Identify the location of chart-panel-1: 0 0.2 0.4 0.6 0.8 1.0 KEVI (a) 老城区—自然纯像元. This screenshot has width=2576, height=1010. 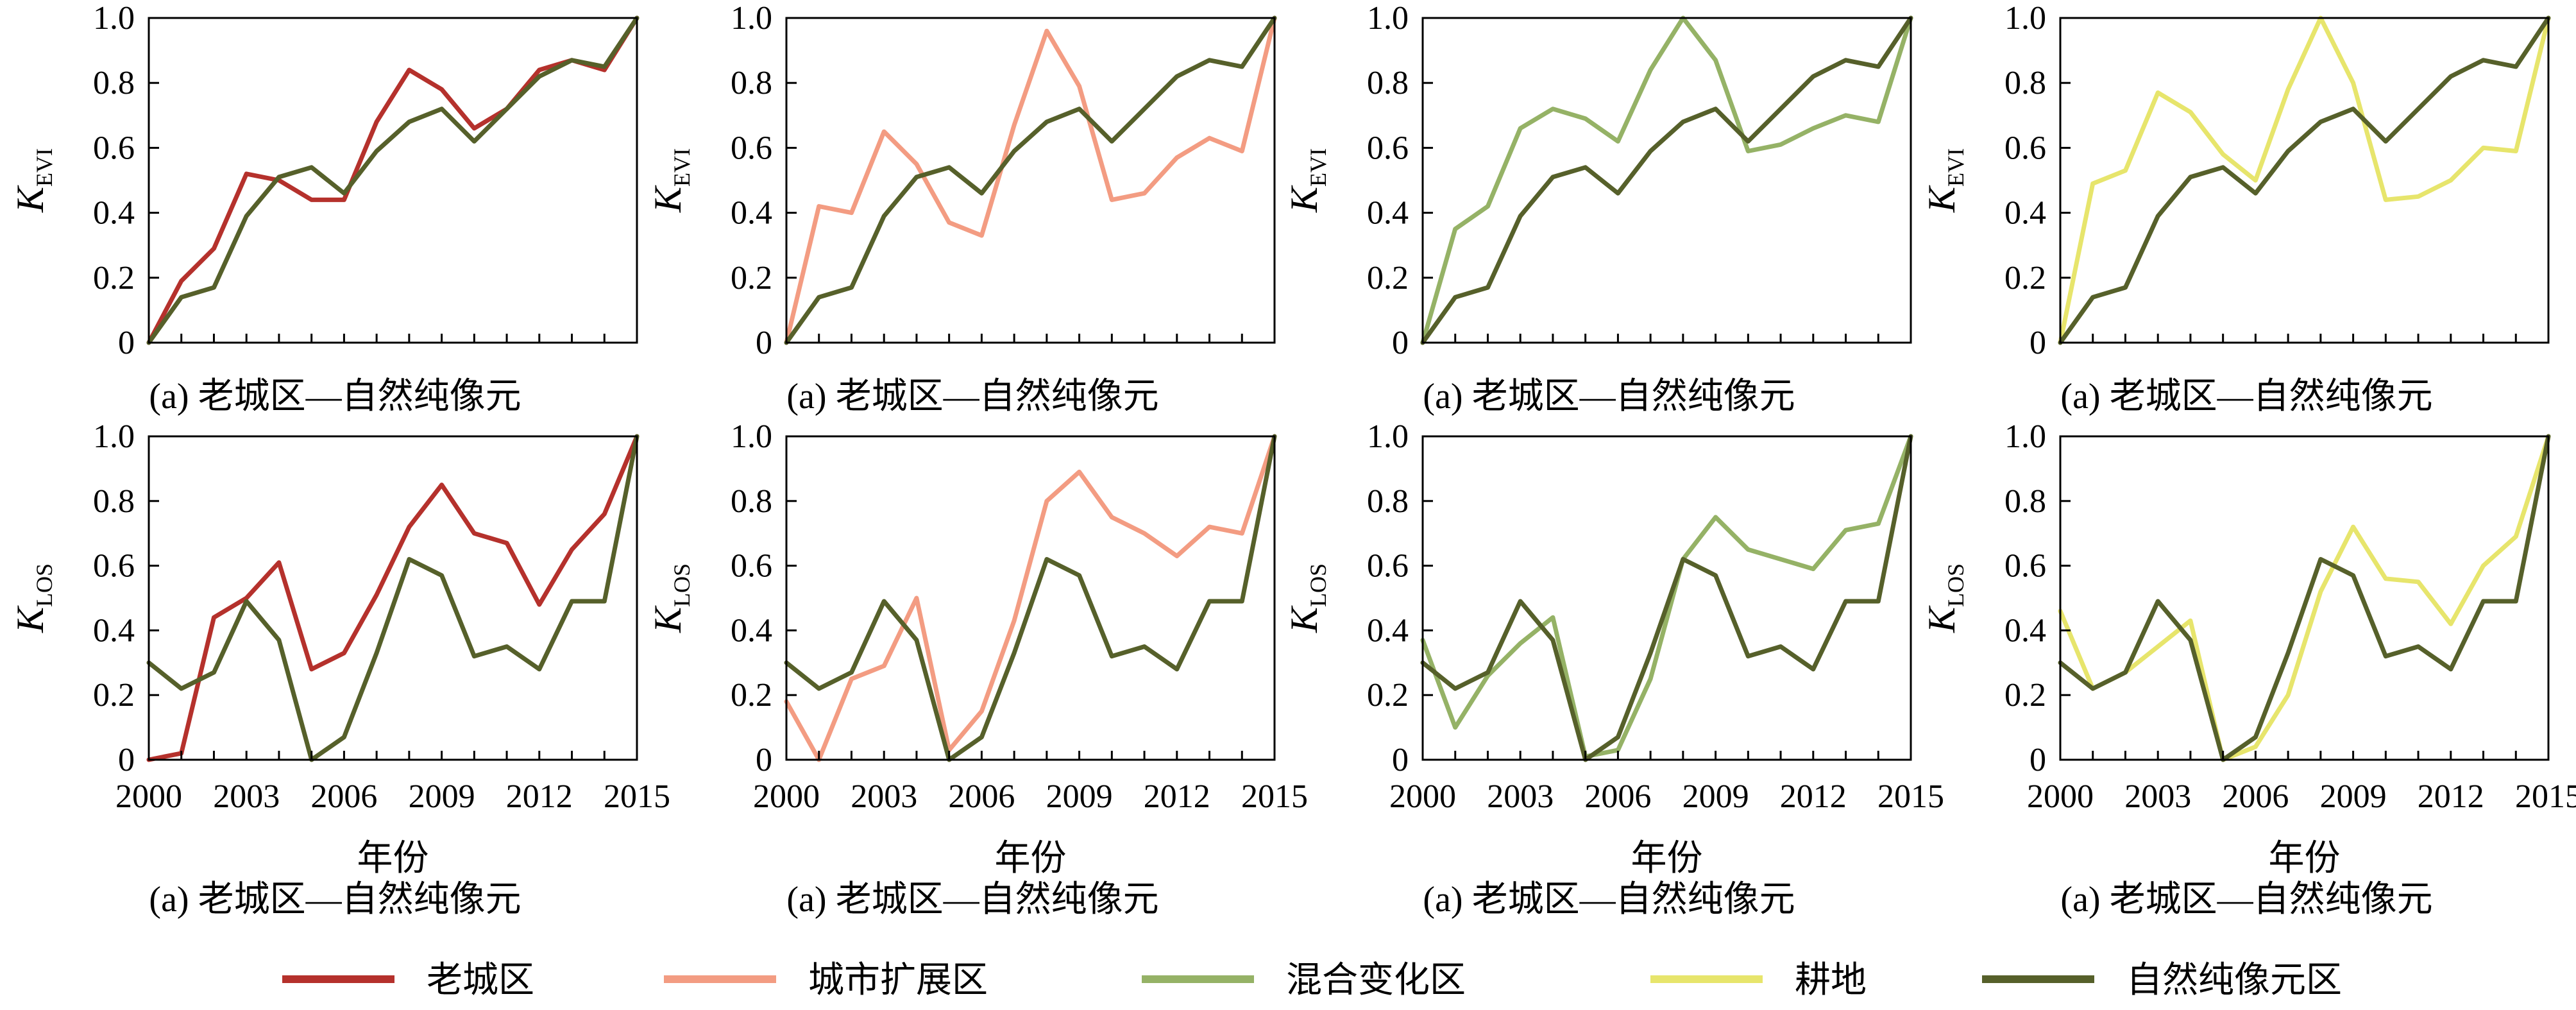
(324, 208).